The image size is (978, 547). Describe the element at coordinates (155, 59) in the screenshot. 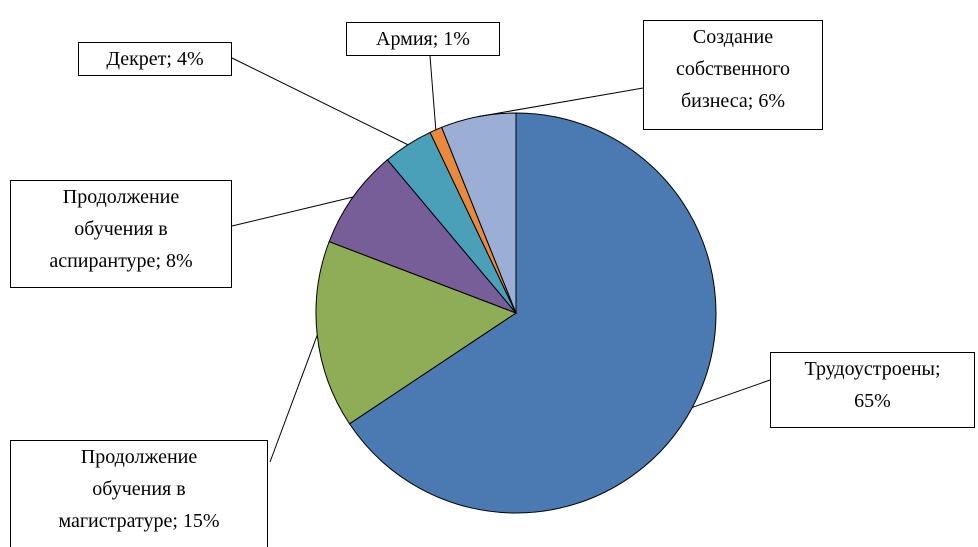

I see `data-label: Декрет; 4%` at that location.